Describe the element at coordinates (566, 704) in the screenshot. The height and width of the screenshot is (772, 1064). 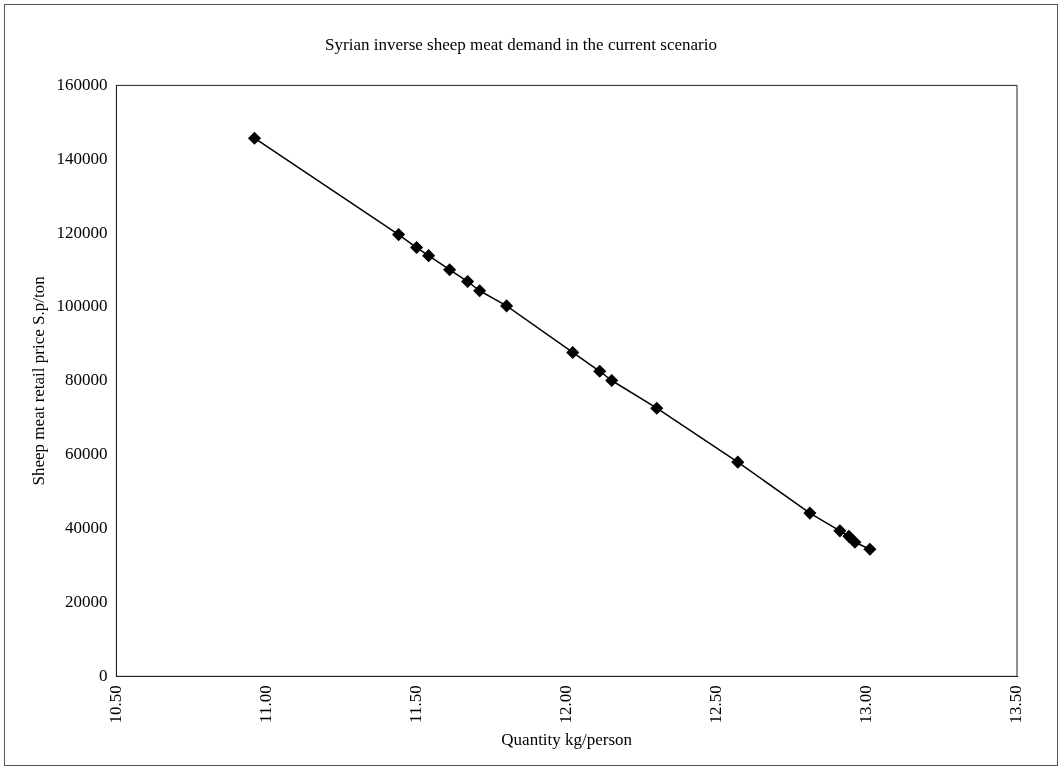
I see `x-tick-label: 12.00` at that location.